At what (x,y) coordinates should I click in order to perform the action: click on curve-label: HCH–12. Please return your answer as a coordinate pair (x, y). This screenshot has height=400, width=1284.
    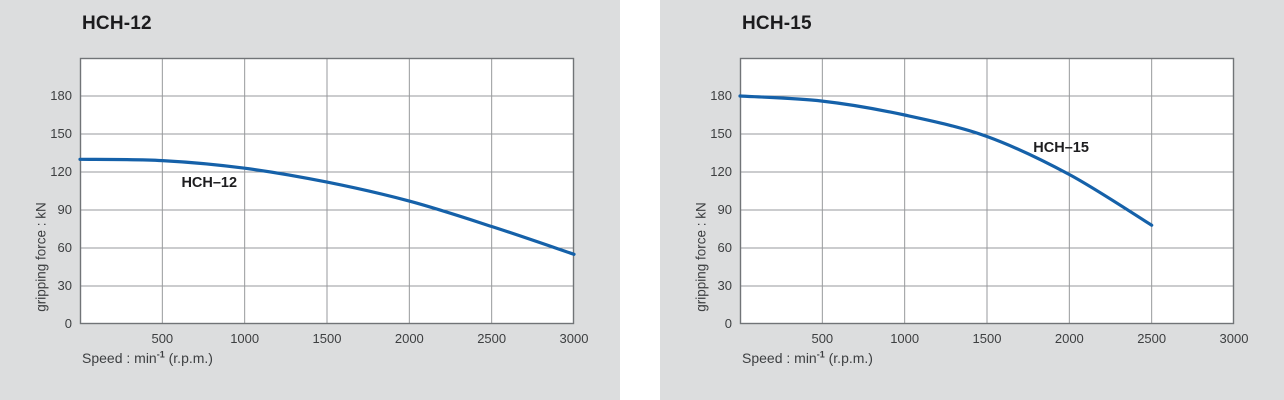
    Looking at the image, I should click on (209, 183).